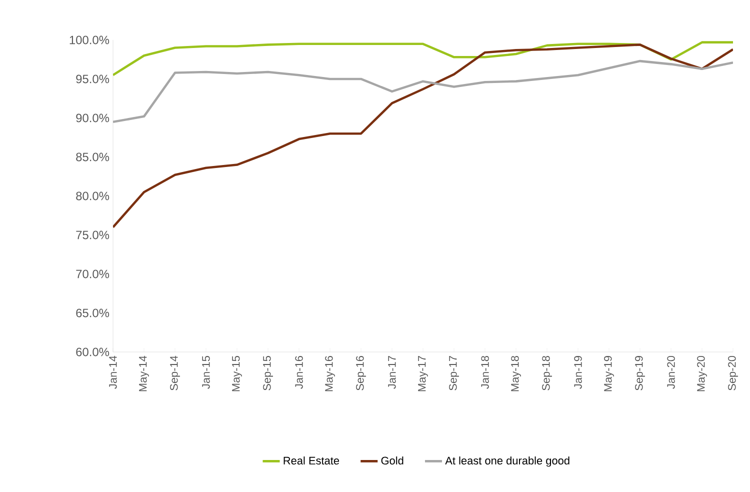 This screenshot has height=492, width=750. Describe the element at coordinates (93, 196) in the screenshot. I see `y-tick-label: 80.0%` at that location.